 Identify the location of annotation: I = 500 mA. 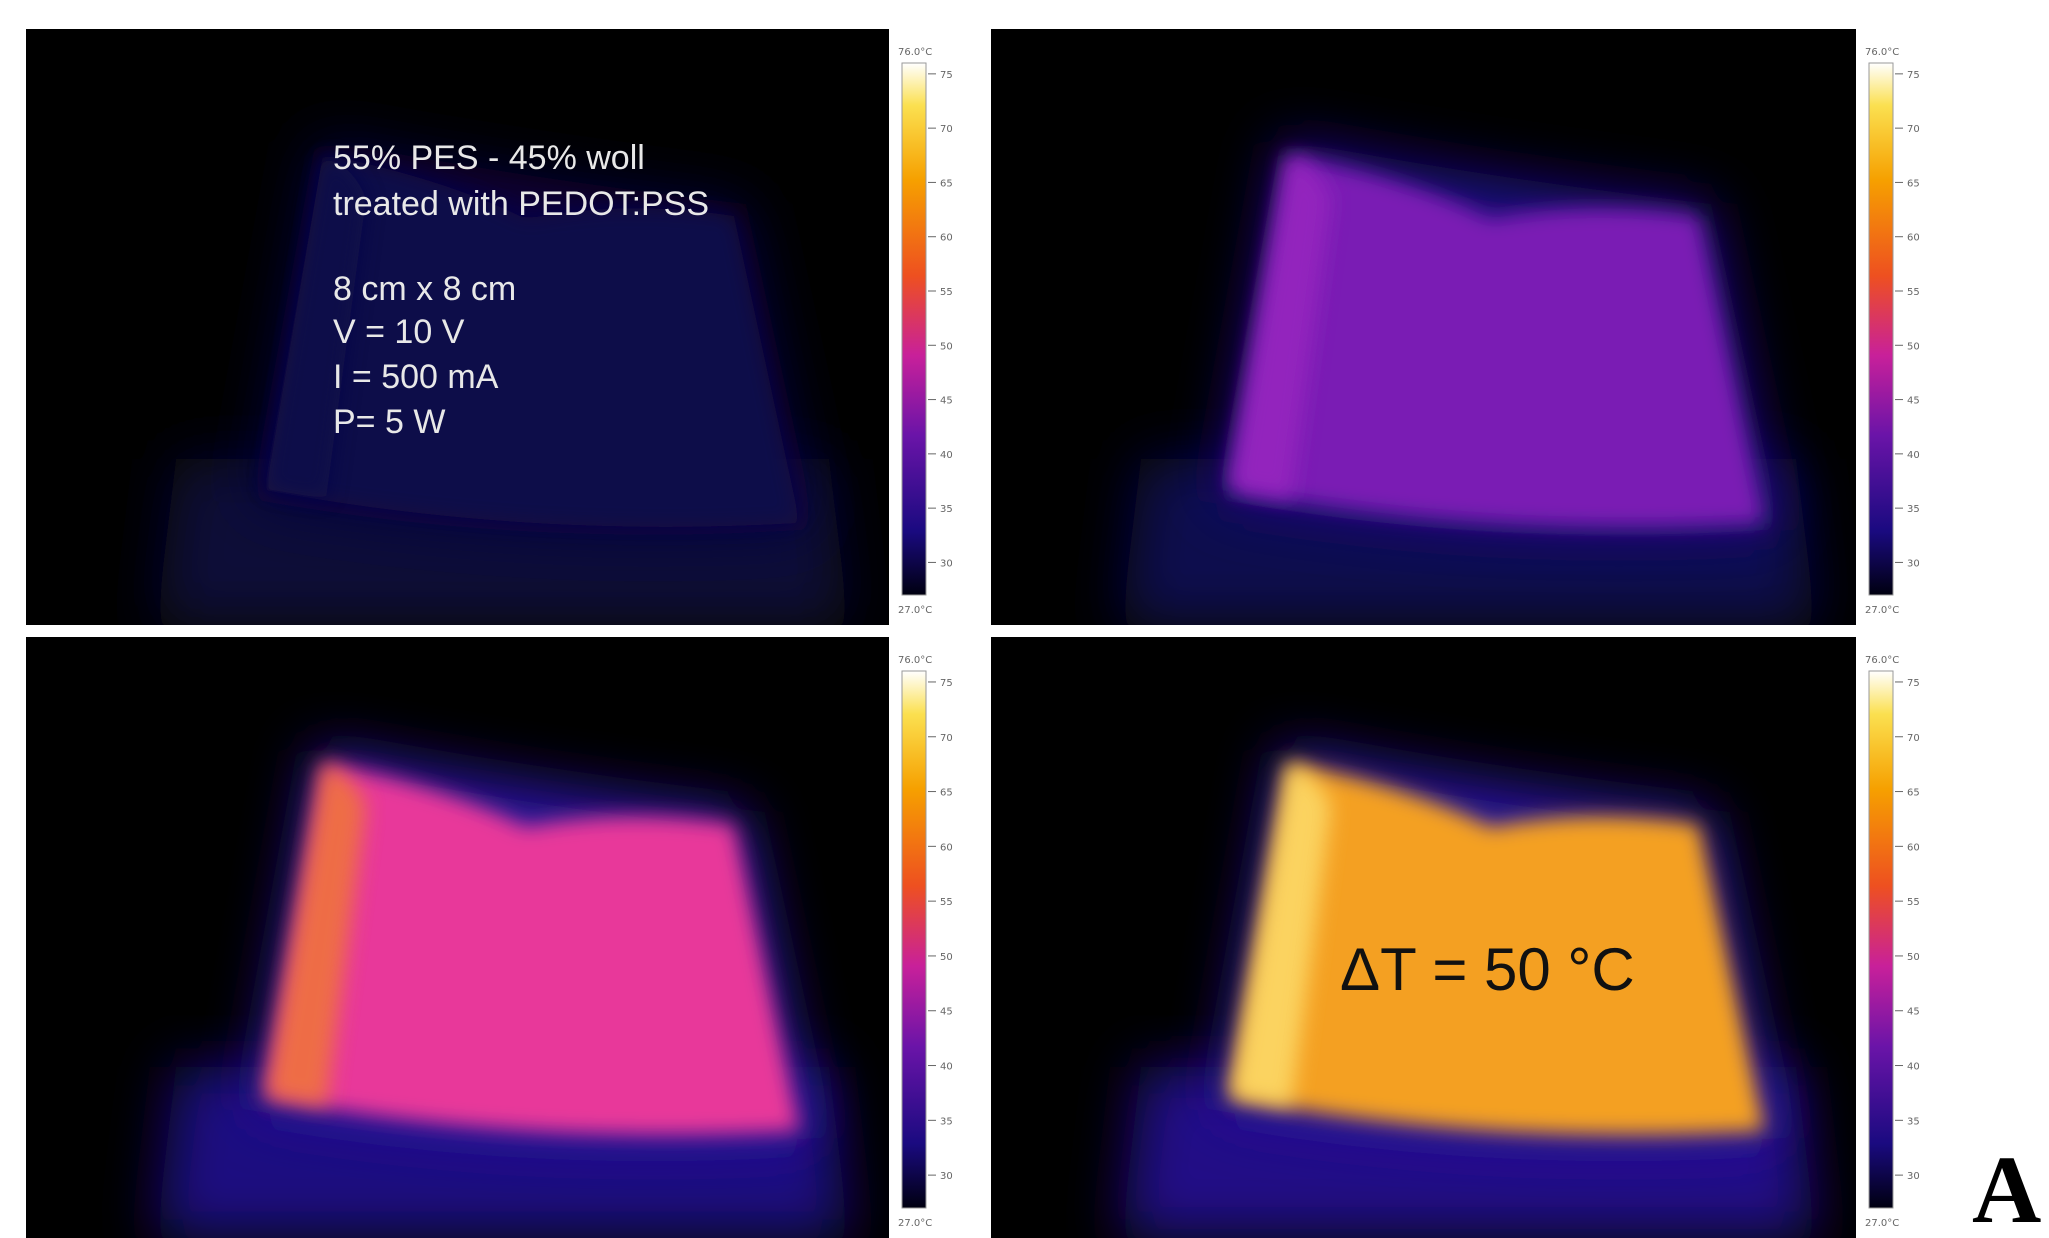
(416, 377).